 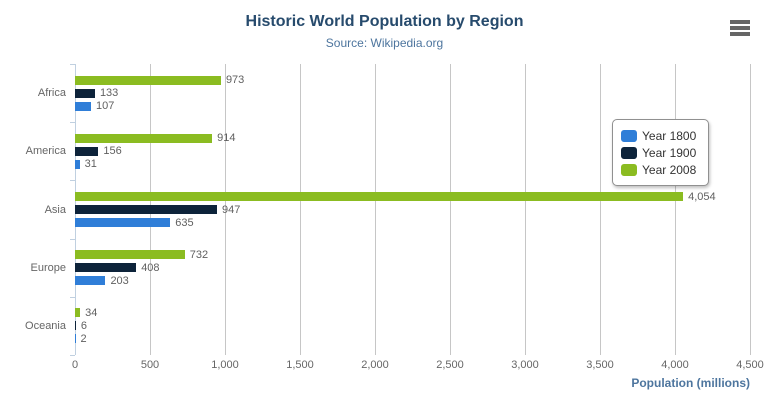 I want to click on x-axis-tick-label: 0, so click(x=75, y=365).